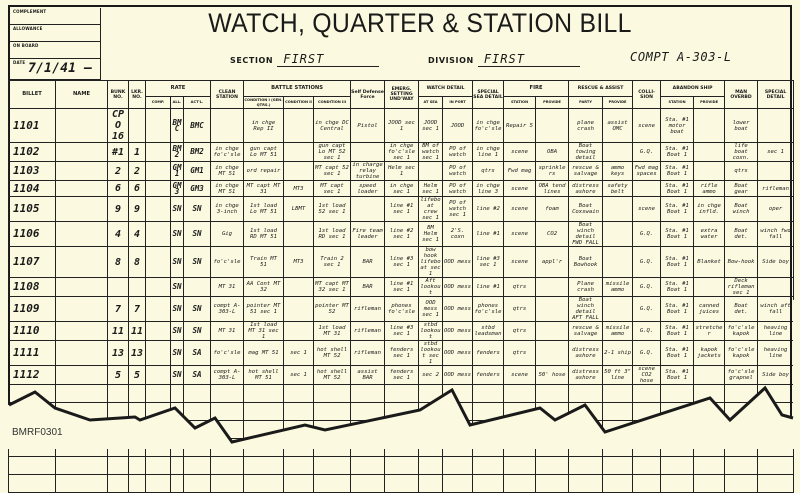 The height and width of the screenshot is (493, 800). I want to click on cell-self-defense: in charge relay turbine, so click(368, 171).